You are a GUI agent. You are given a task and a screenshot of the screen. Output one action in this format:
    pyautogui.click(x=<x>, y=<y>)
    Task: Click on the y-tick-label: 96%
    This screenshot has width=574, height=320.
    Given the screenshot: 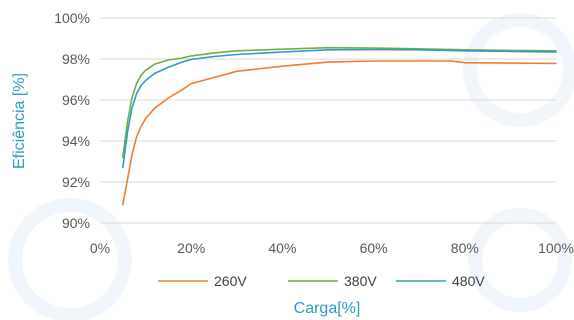 What is the action you would take?
    pyautogui.click(x=76, y=100)
    